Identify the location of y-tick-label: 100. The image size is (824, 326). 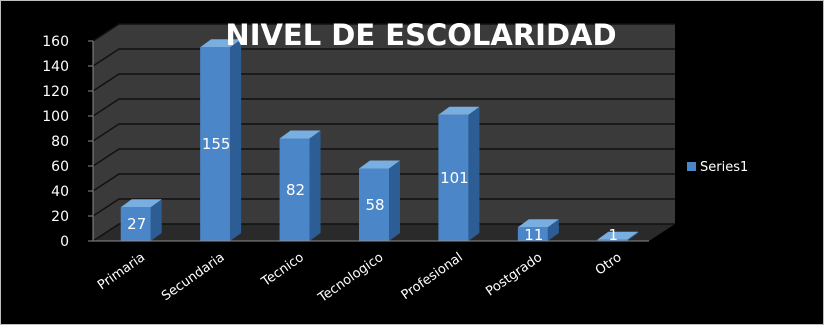
(55, 117).